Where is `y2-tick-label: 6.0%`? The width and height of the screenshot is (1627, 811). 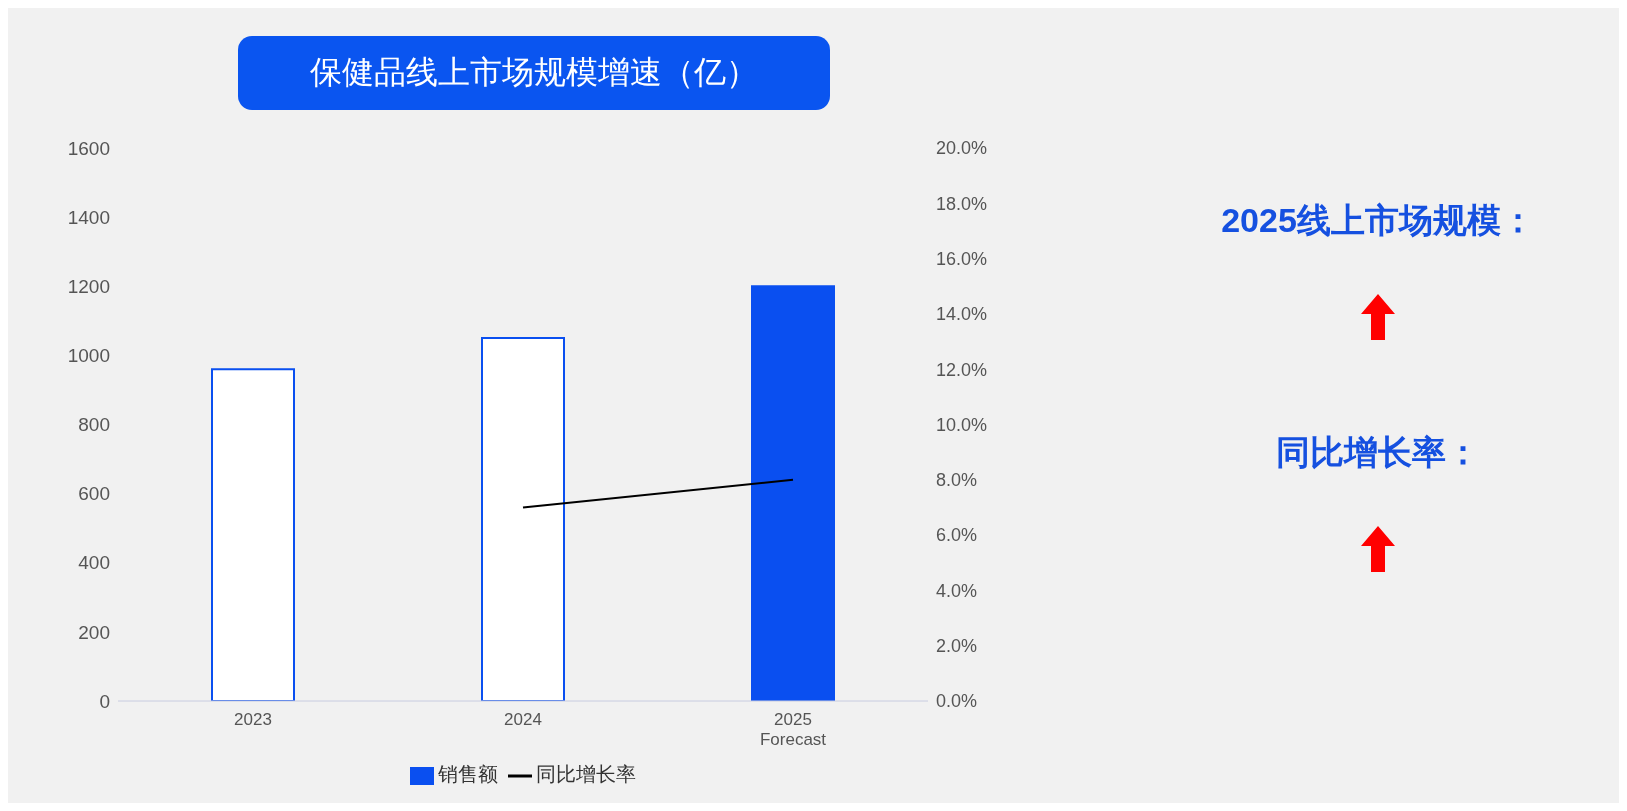
y2-tick-label: 6.0% is located at coordinates (957, 535).